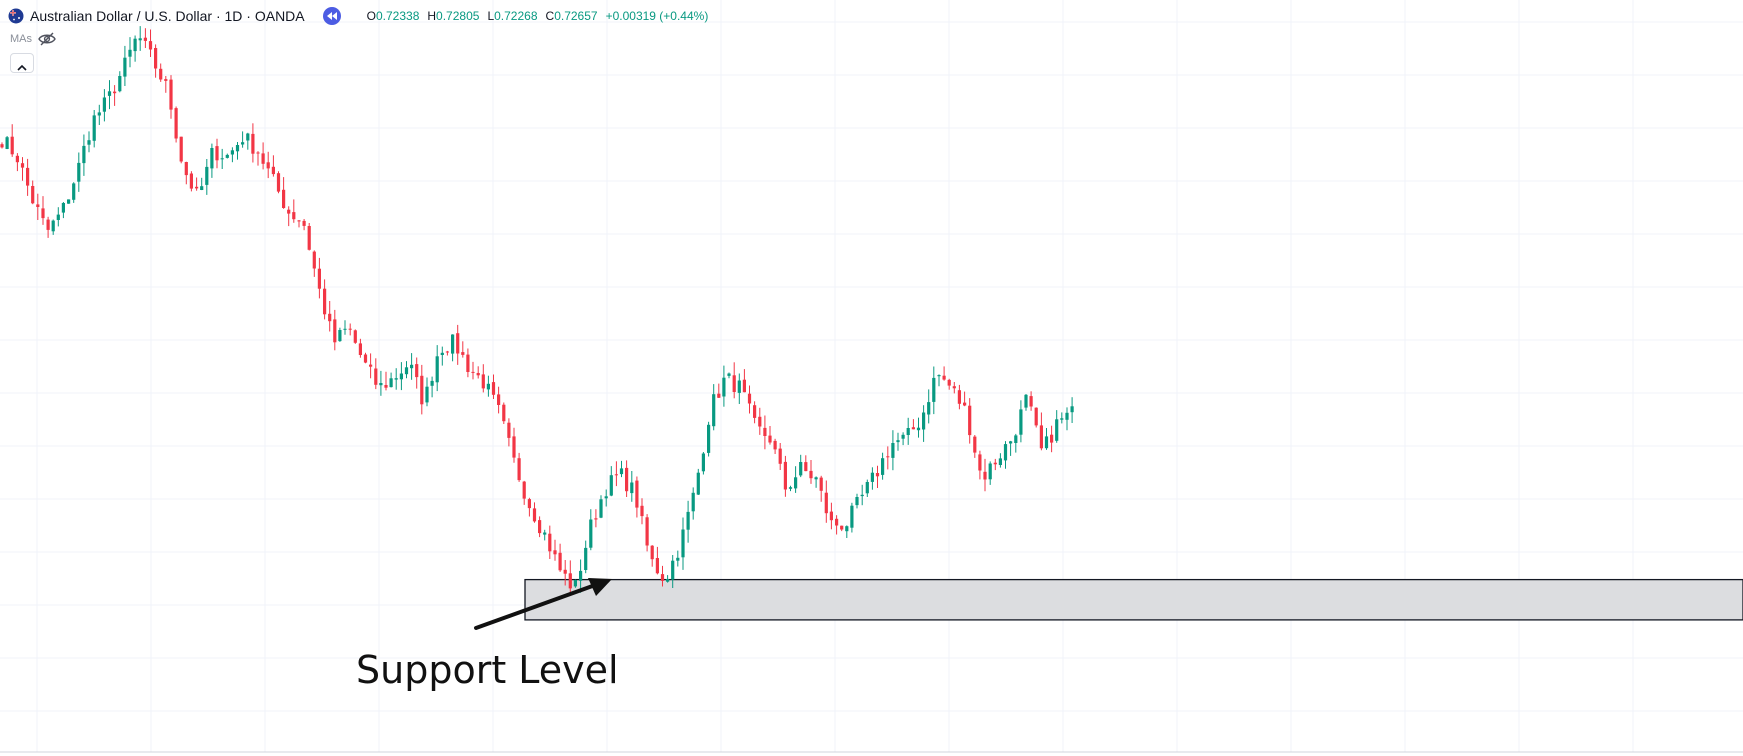  Describe the element at coordinates (331, 16) in the screenshot. I see `rewind-icon` at that location.